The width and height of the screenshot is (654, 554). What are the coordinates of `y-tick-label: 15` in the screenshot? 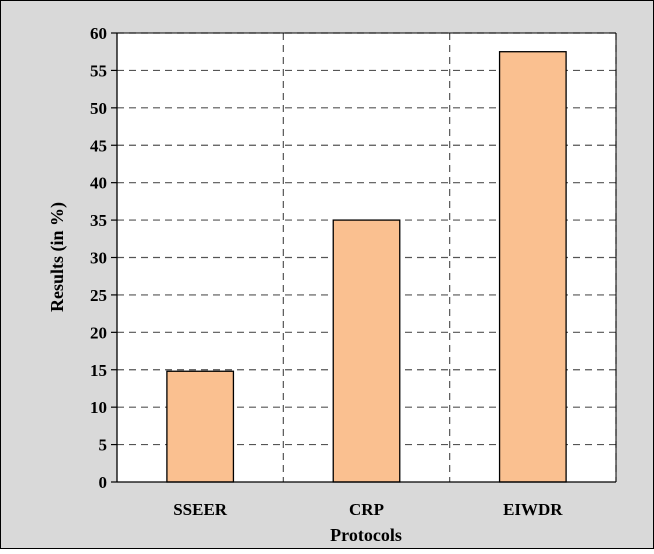 It's located at (98, 370).